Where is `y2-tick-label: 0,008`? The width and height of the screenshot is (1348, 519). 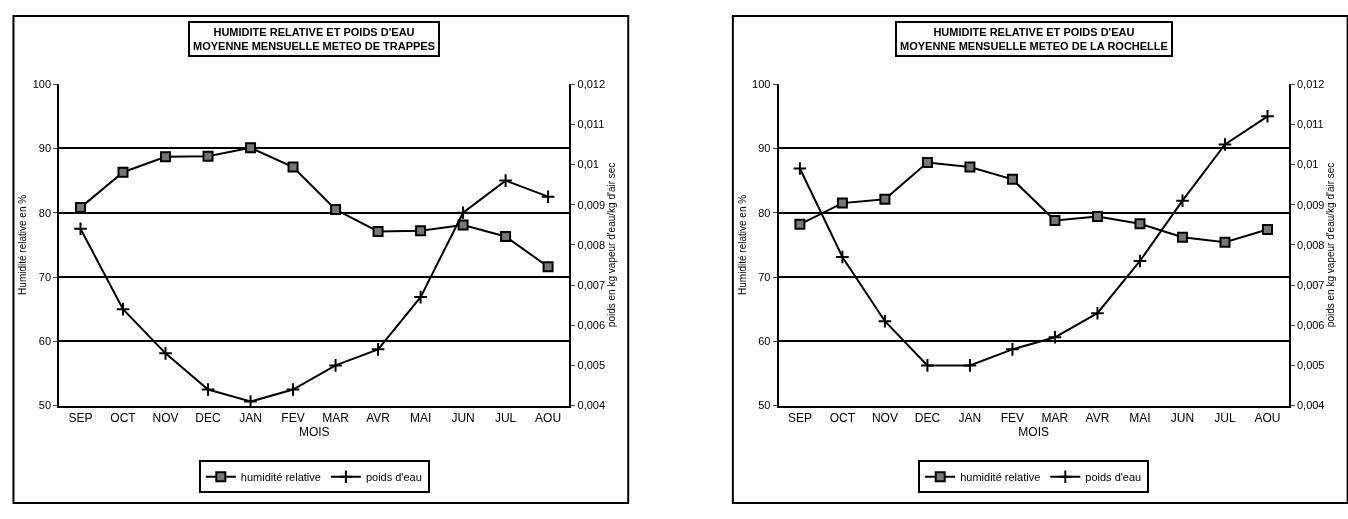
y2-tick-label: 0,008 is located at coordinates (591, 244).